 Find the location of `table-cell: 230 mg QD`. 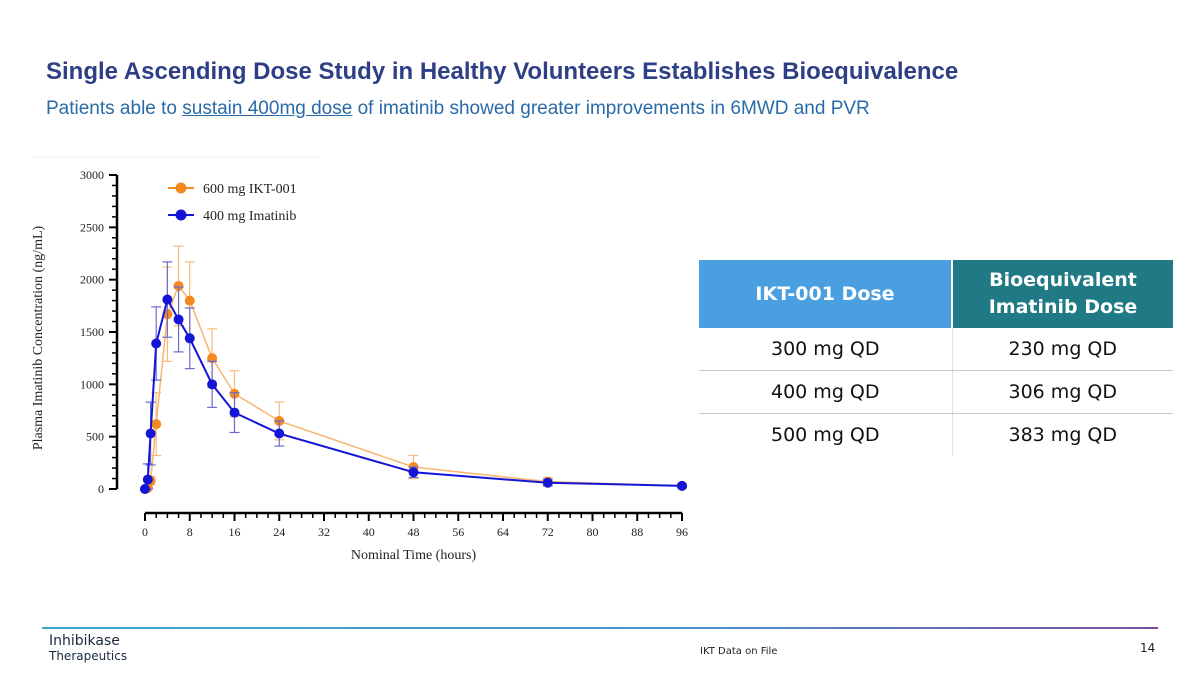

table-cell: 230 mg QD is located at coordinates (1062, 349).